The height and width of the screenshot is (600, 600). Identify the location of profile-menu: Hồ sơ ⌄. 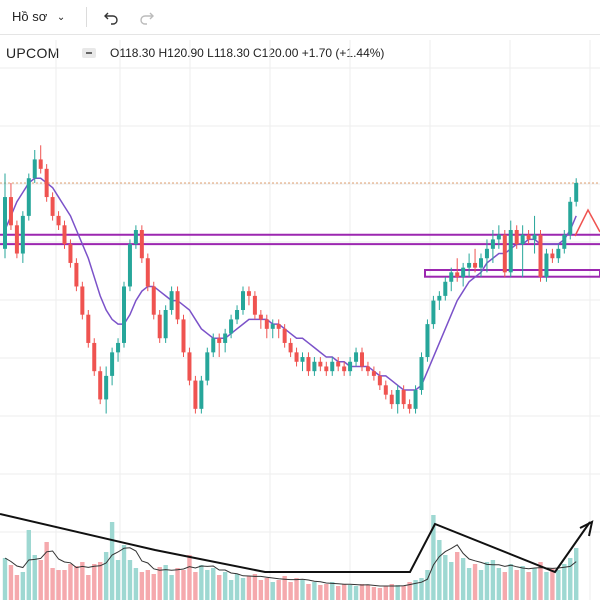
(38, 17).